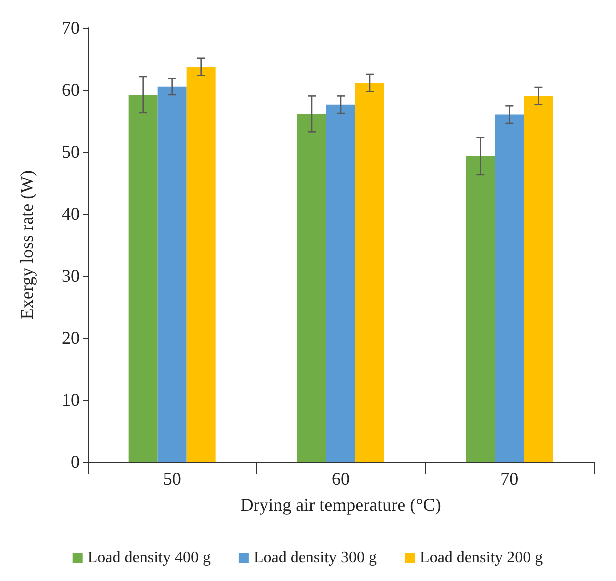 The height and width of the screenshot is (581, 616). I want to click on y-tick-label: 70, so click(71, 28).